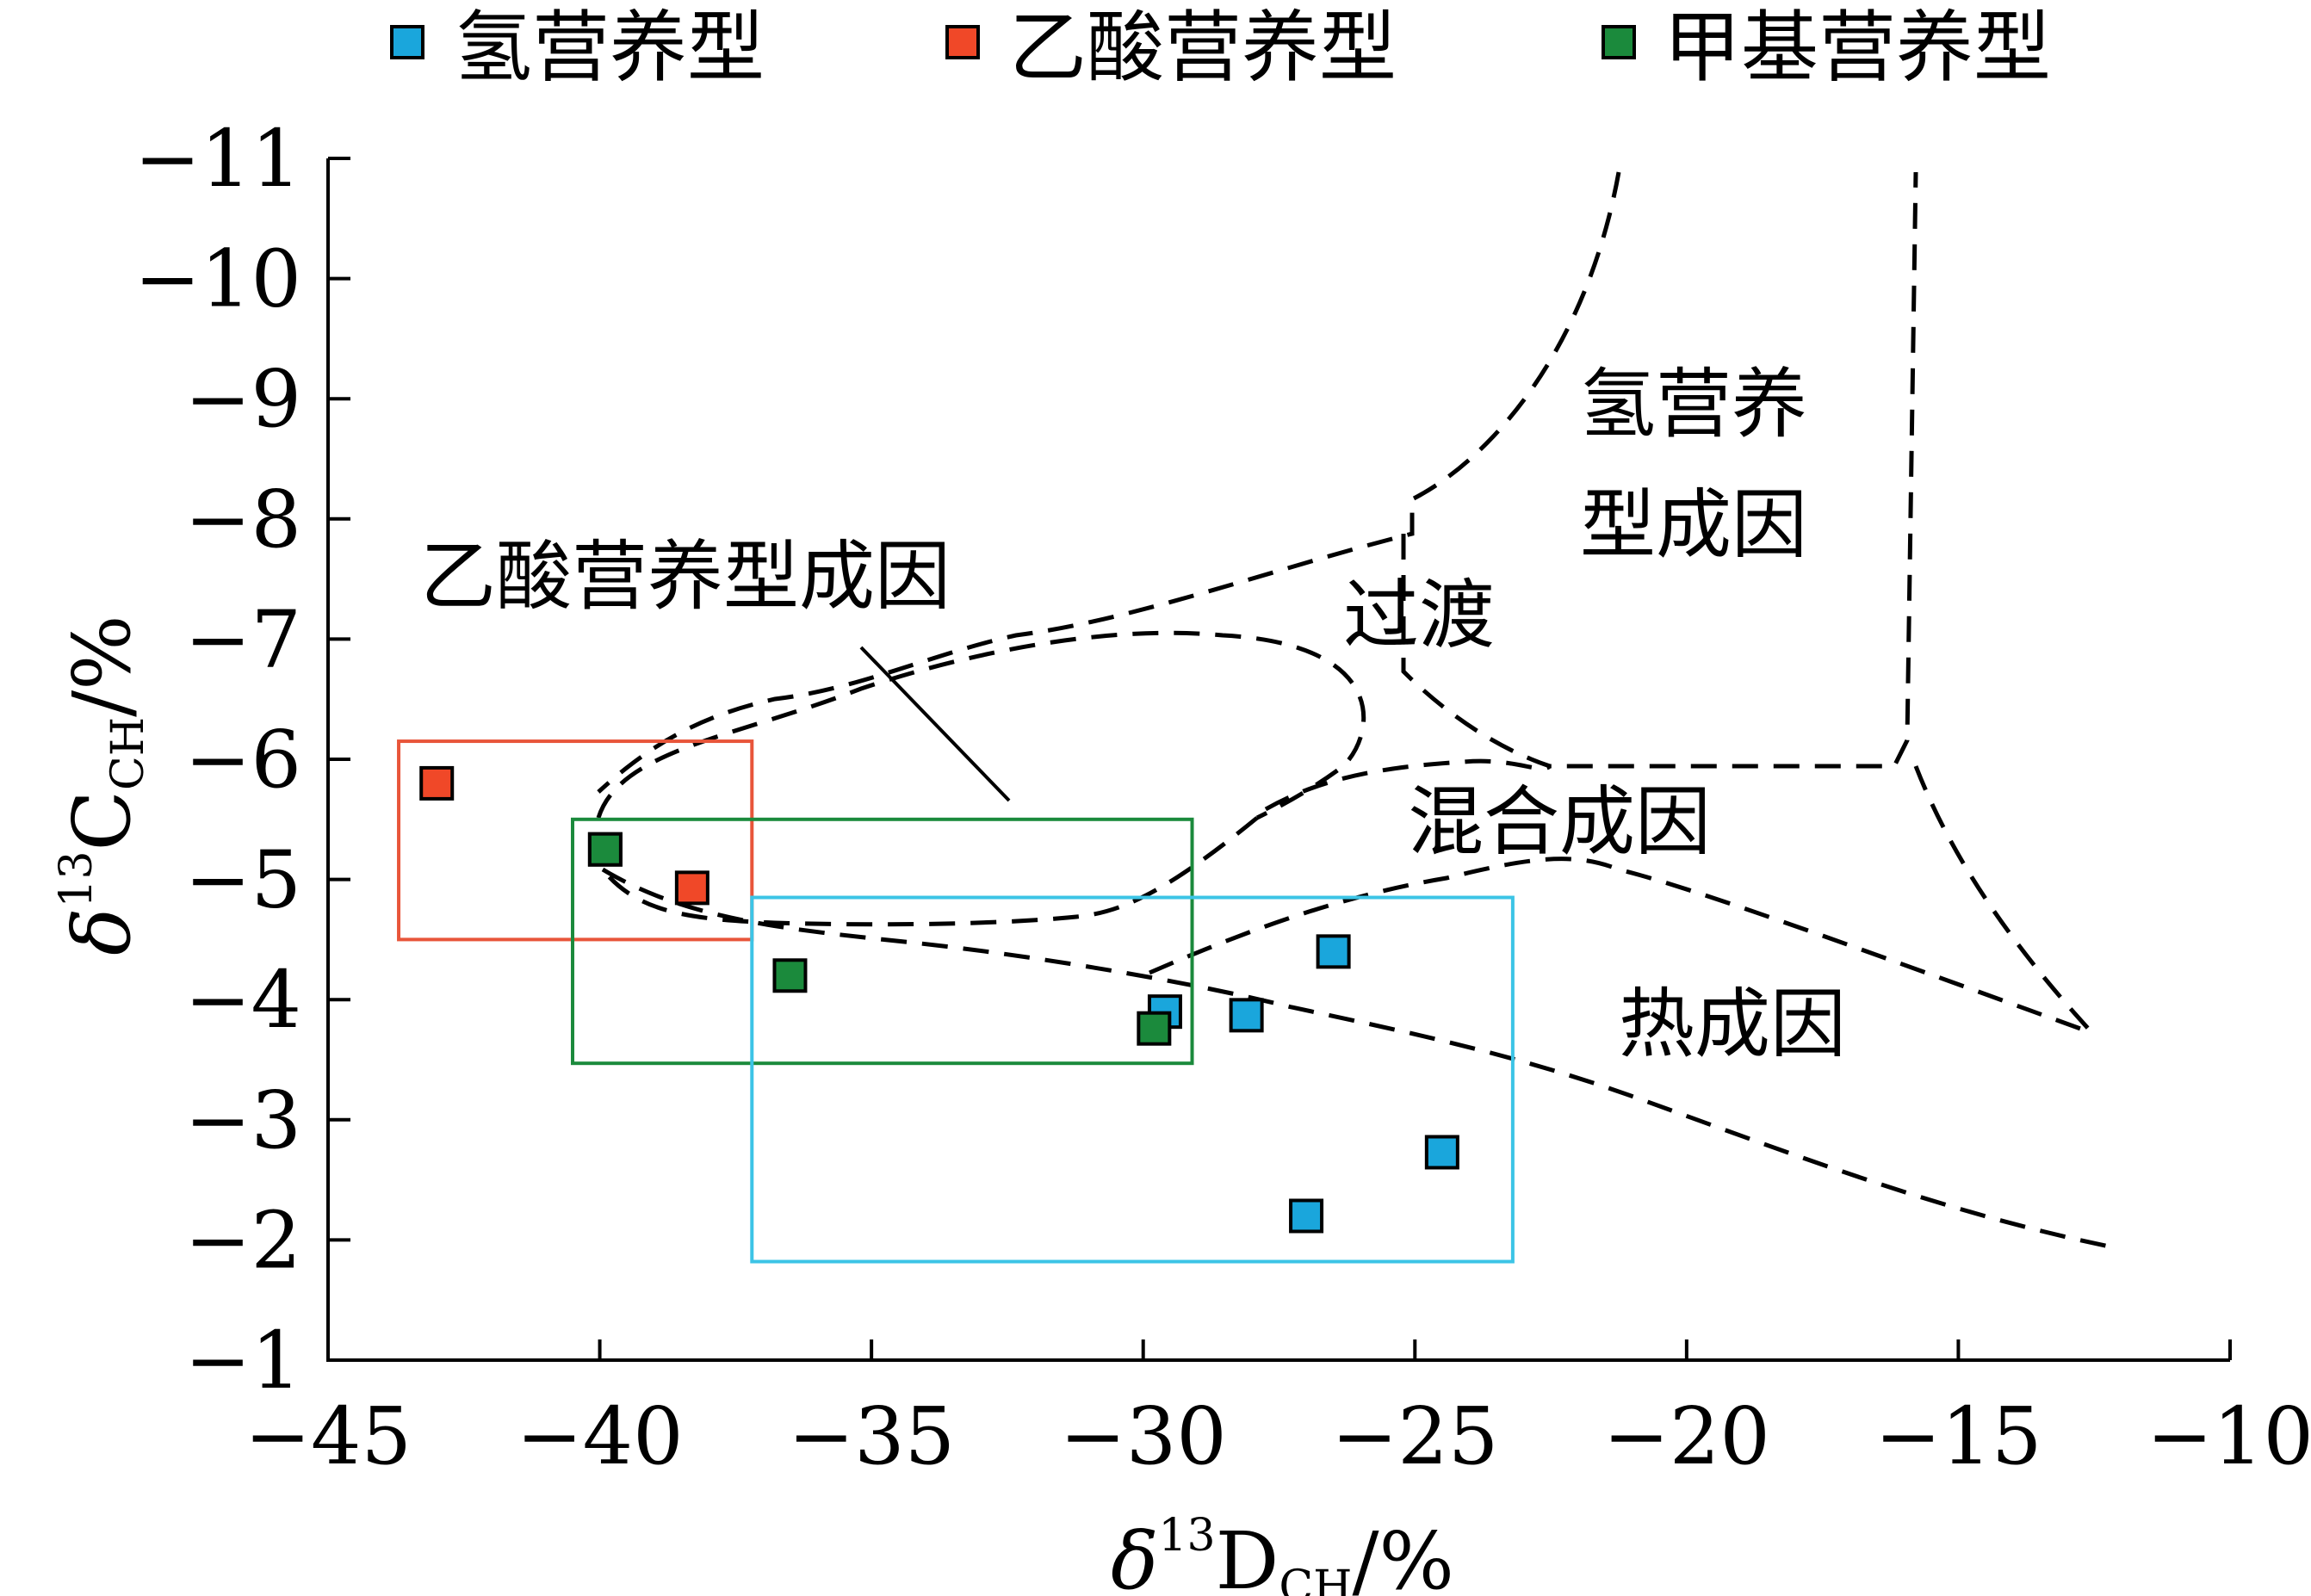 Image resolution: width=2311 pixels, height=1596 pixels. I want to click on y-axis-ticks: −1 −2 −3 −4 −5 −6 −7 −8 −9 −10 −11, so click(242, 760).